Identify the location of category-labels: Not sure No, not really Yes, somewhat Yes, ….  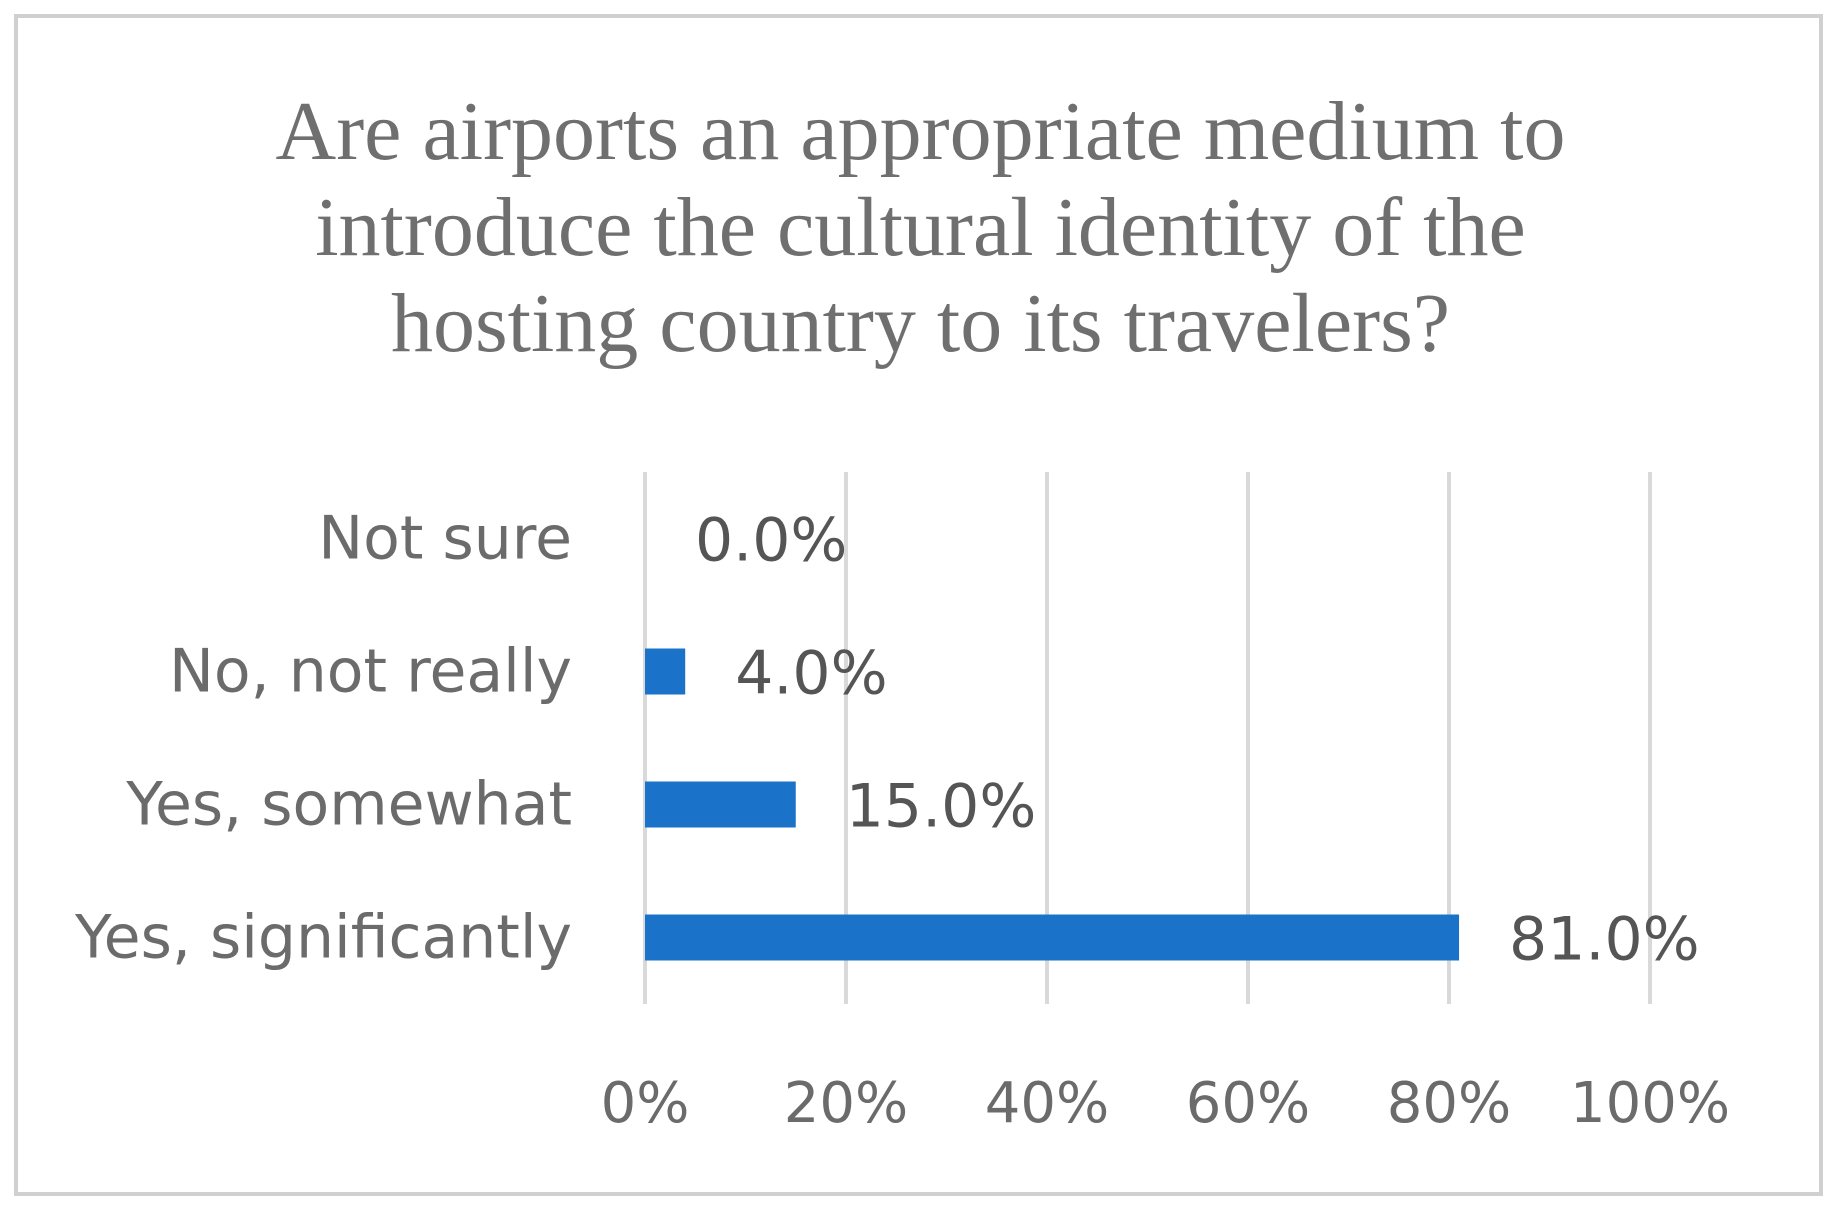
(323, 738).